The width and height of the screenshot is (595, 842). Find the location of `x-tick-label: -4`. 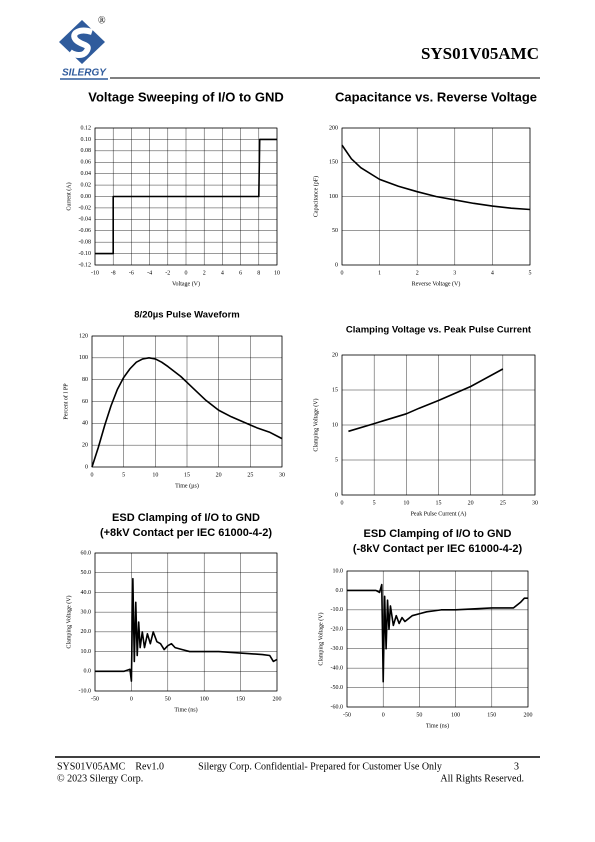

x-tick-label: -4 is located at coordinates (149, 273).